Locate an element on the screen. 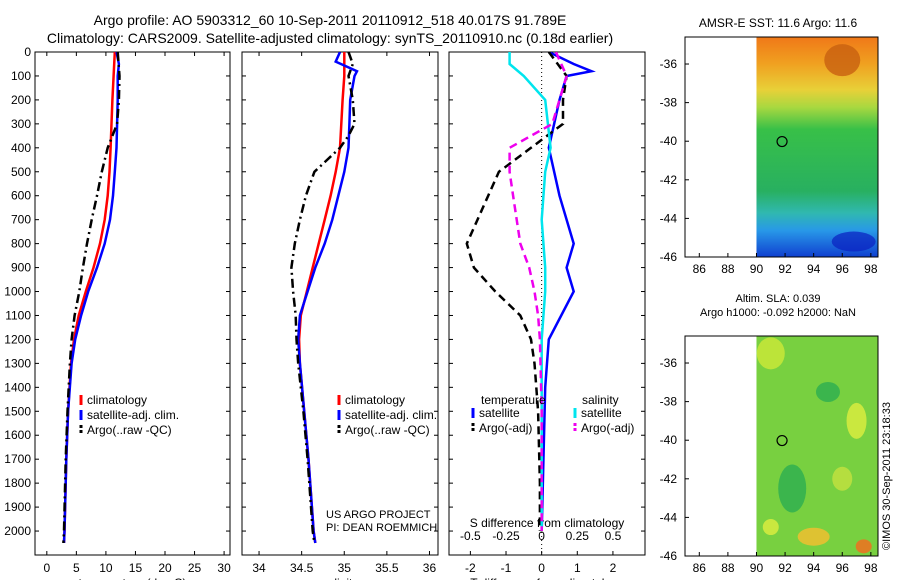 This screenshot has height=580, width=900. legend-label: climatology is located at coordinates (117, 400).